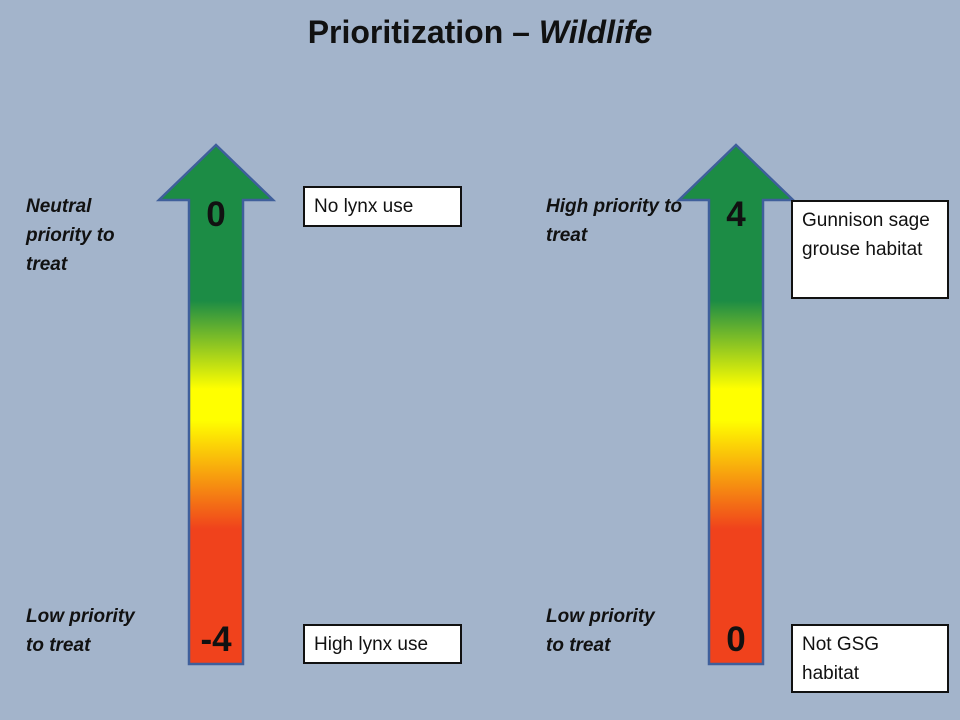 The height and width of the screenshot is (720, 960). I want to click on left-top-box: No lynx use, so click(382, 206).